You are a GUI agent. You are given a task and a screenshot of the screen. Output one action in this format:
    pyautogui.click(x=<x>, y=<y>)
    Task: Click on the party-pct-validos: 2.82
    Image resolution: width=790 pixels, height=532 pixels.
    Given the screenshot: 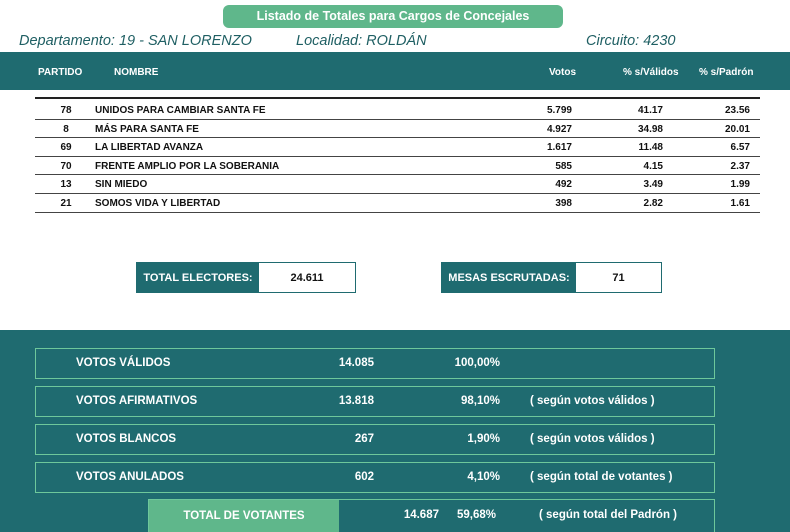 What is the action you would take?
    pyautogui.click(x=653, y=203)
    